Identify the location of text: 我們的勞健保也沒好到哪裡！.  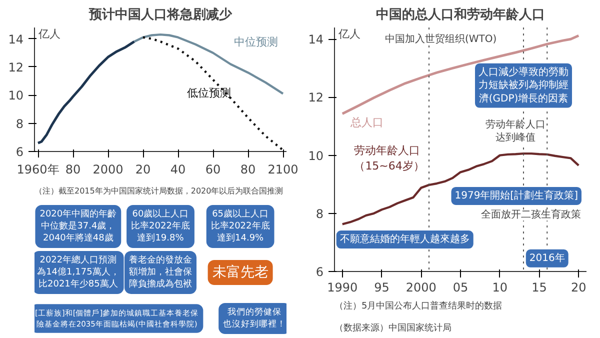
(254, 318).